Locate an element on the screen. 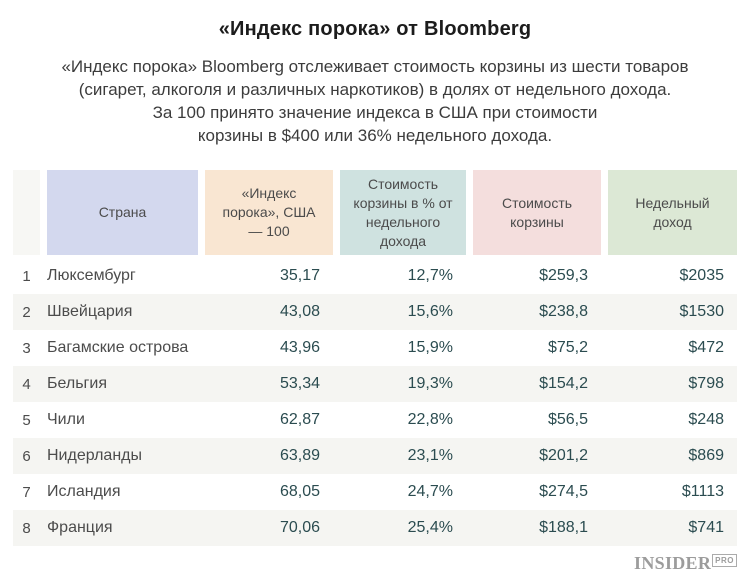 This screenshot has height=578, width=750. basket-cost-cell: $274,5 is located at coordinates (563, 491).